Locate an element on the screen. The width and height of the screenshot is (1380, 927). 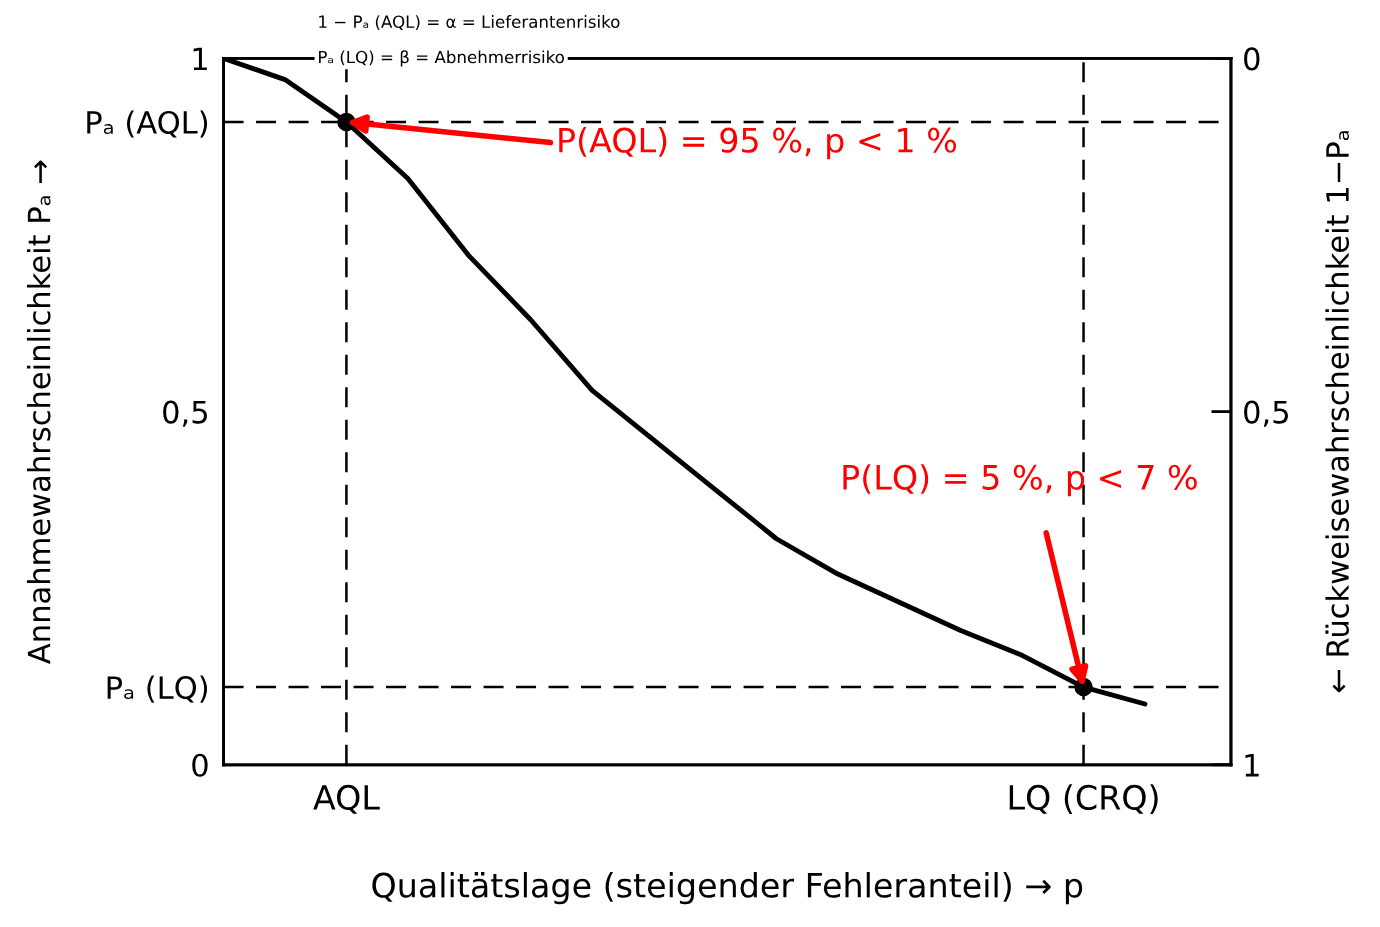
x-axis-title: Qualitätslage (steigender Fehleranteil) → p is located at coordinates (727, 888).